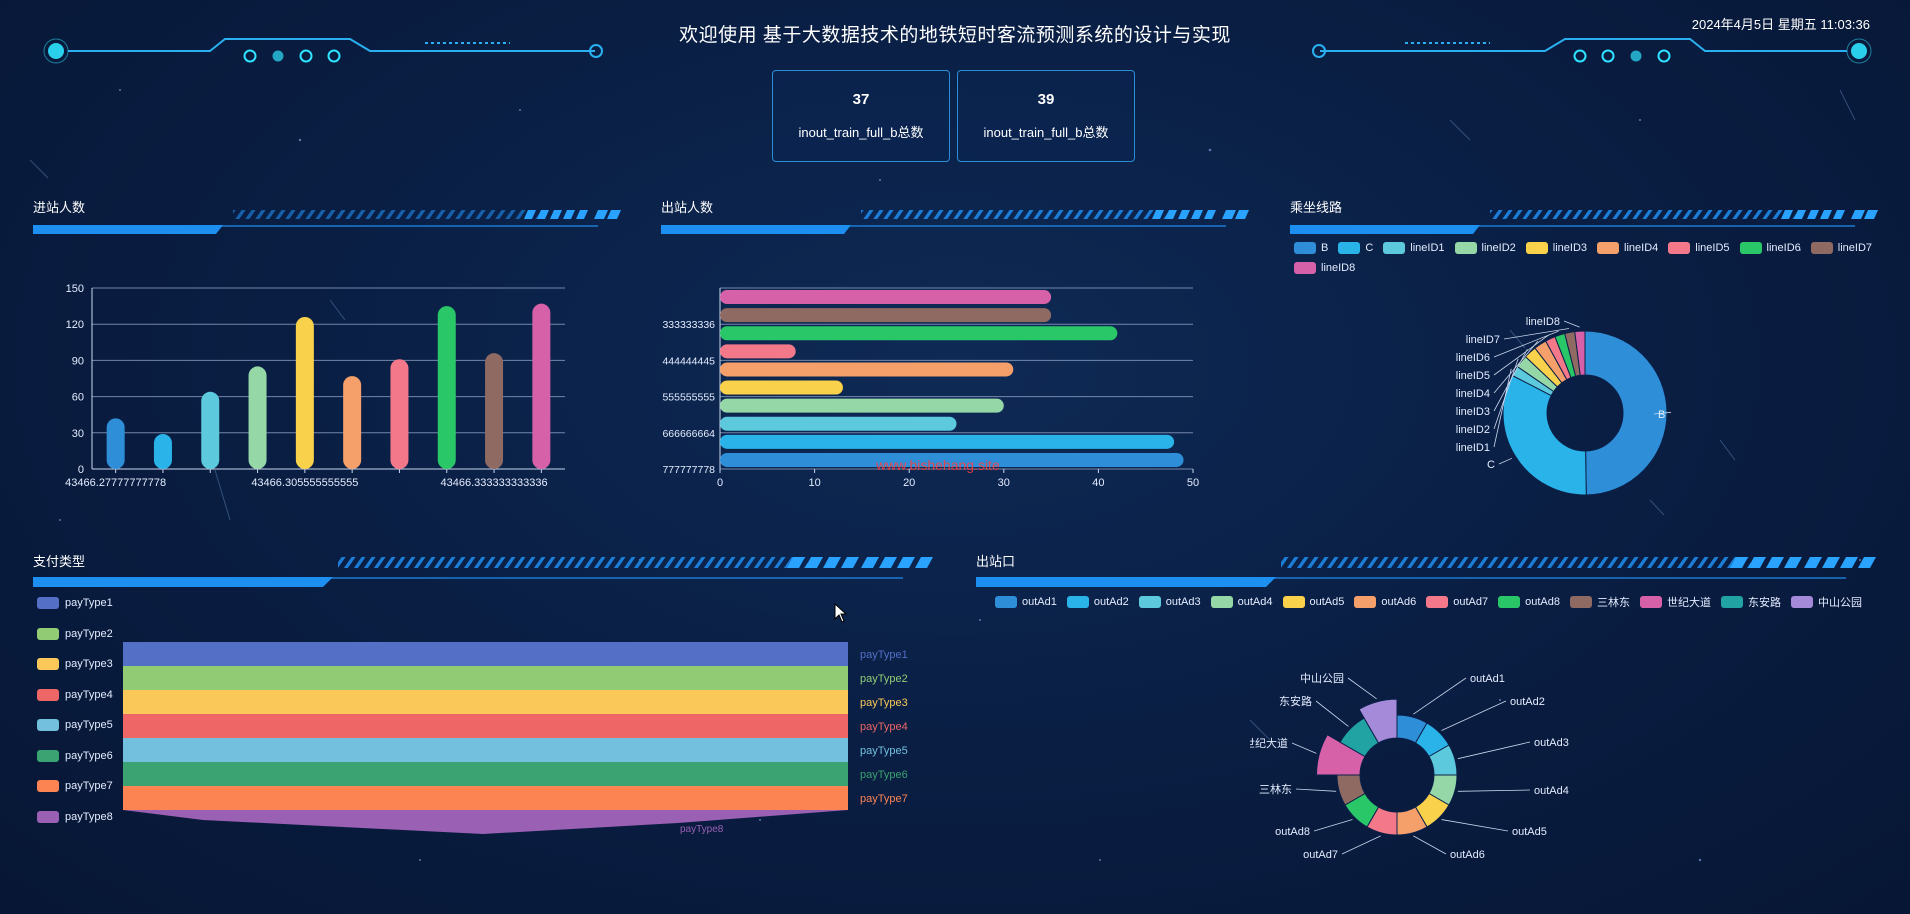  Describe the element at coordinates (1385, 602) in the screenshot. I see `legend-item: outAd6` at that location.